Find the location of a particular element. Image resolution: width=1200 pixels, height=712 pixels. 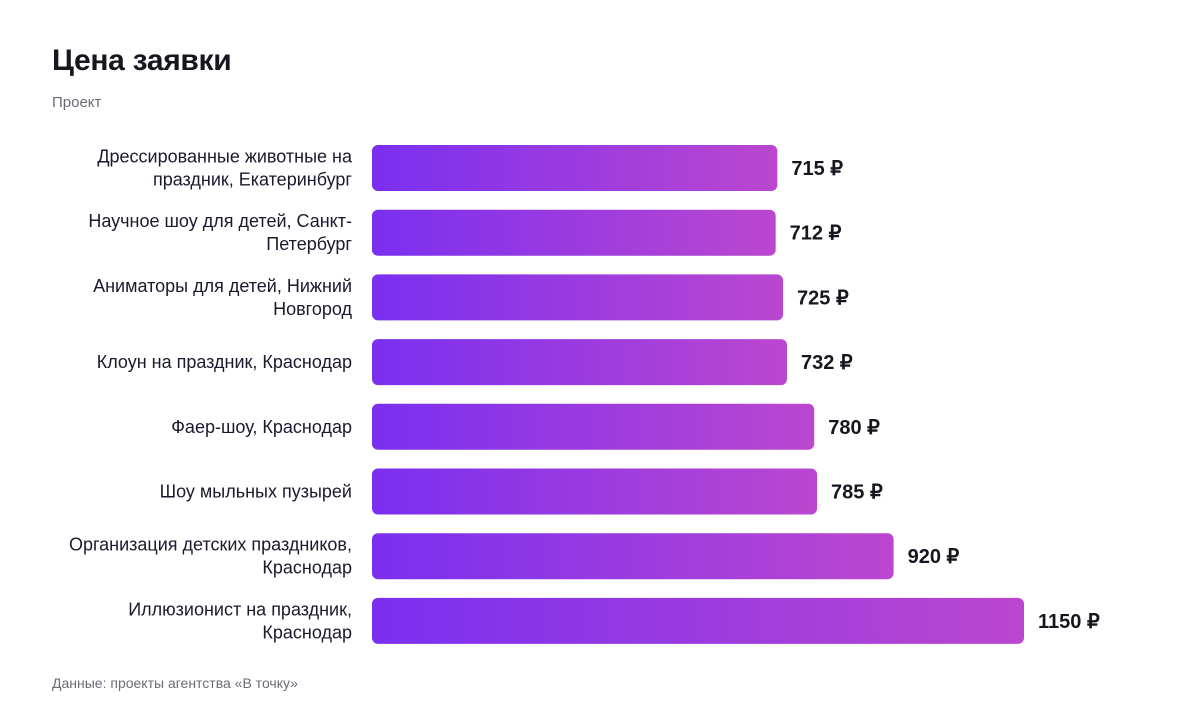

value-label: 920 ₽ is located at coordinates (934, 557).